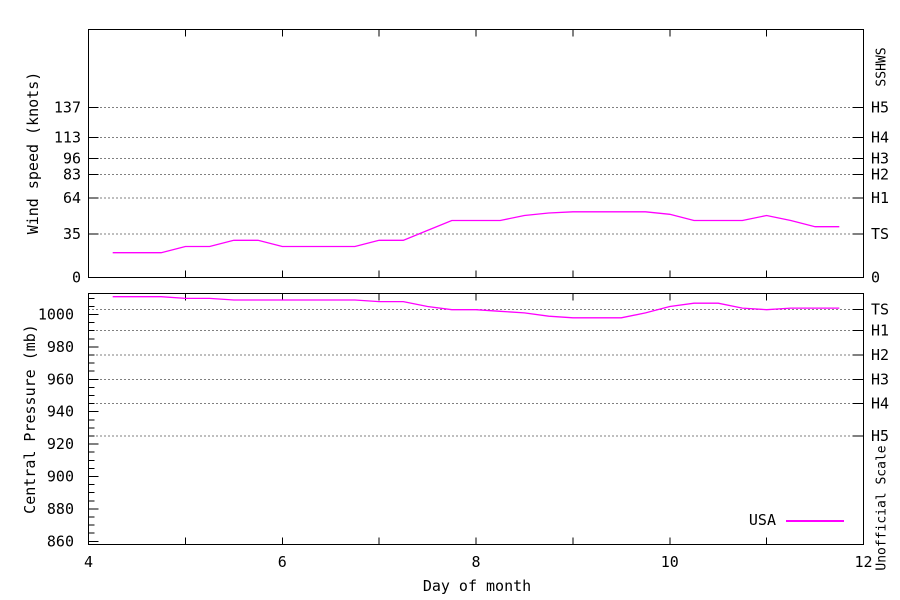  What do you see at coordinates (30, 419) in the screenshot?
I see `pressure-axis-title: Central Pressure (mb)` at bounding box center [30, 419].